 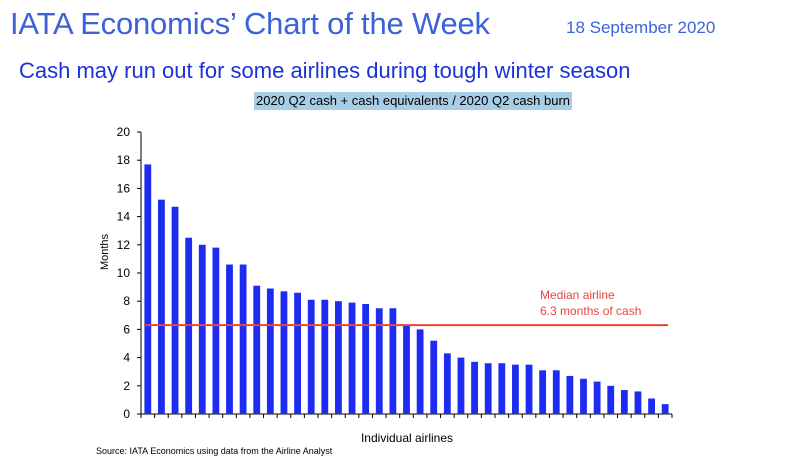 What do you see at coordinates (124, 160) in the screenshot?
I see `y-tick-label: 18` at bounding box center [124, 160].